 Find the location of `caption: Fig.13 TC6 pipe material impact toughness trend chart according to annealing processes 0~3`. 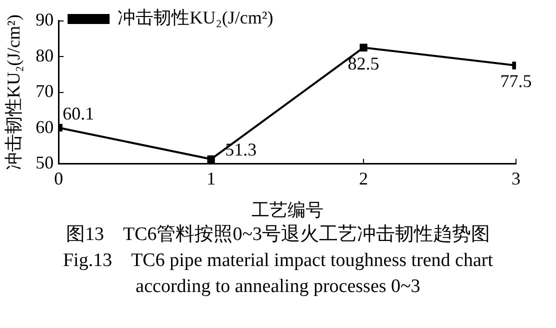

caption: Fig.13 TC6 pipe material impact toughness trend chart according to annealing processes 0~3 is located at coordinates (278, 274).